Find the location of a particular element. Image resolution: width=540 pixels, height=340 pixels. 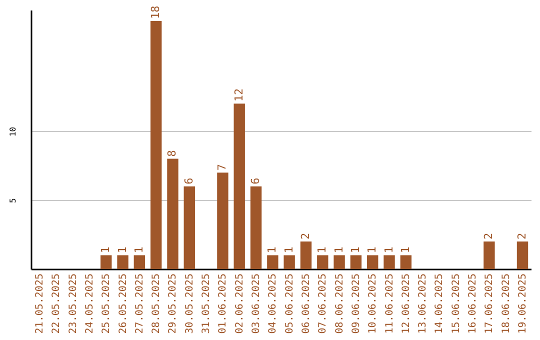

x-tick-label: 13.06.2025 is located at coordinates (423, 304).